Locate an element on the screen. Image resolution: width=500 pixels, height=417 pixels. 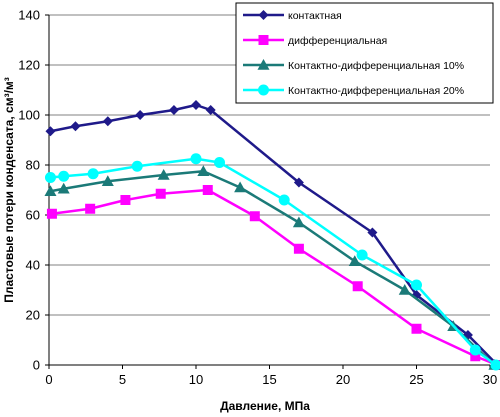
y-axis-title: Пластовые потери конденсата, см³/м³ is located at coordinates (9, 190).